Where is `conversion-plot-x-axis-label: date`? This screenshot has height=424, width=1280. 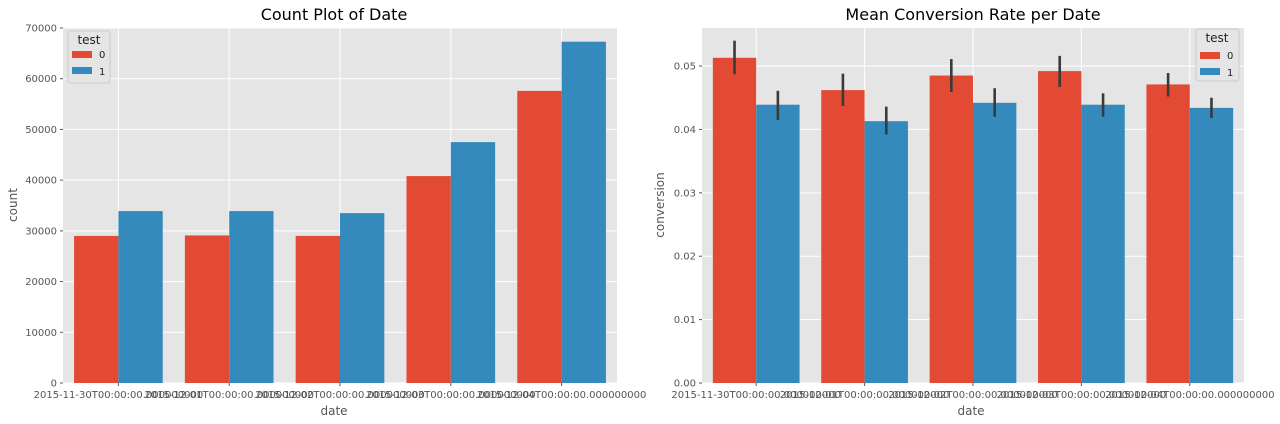 conversion-plot-x-axis-label: date is located at coordinates (970, 411).